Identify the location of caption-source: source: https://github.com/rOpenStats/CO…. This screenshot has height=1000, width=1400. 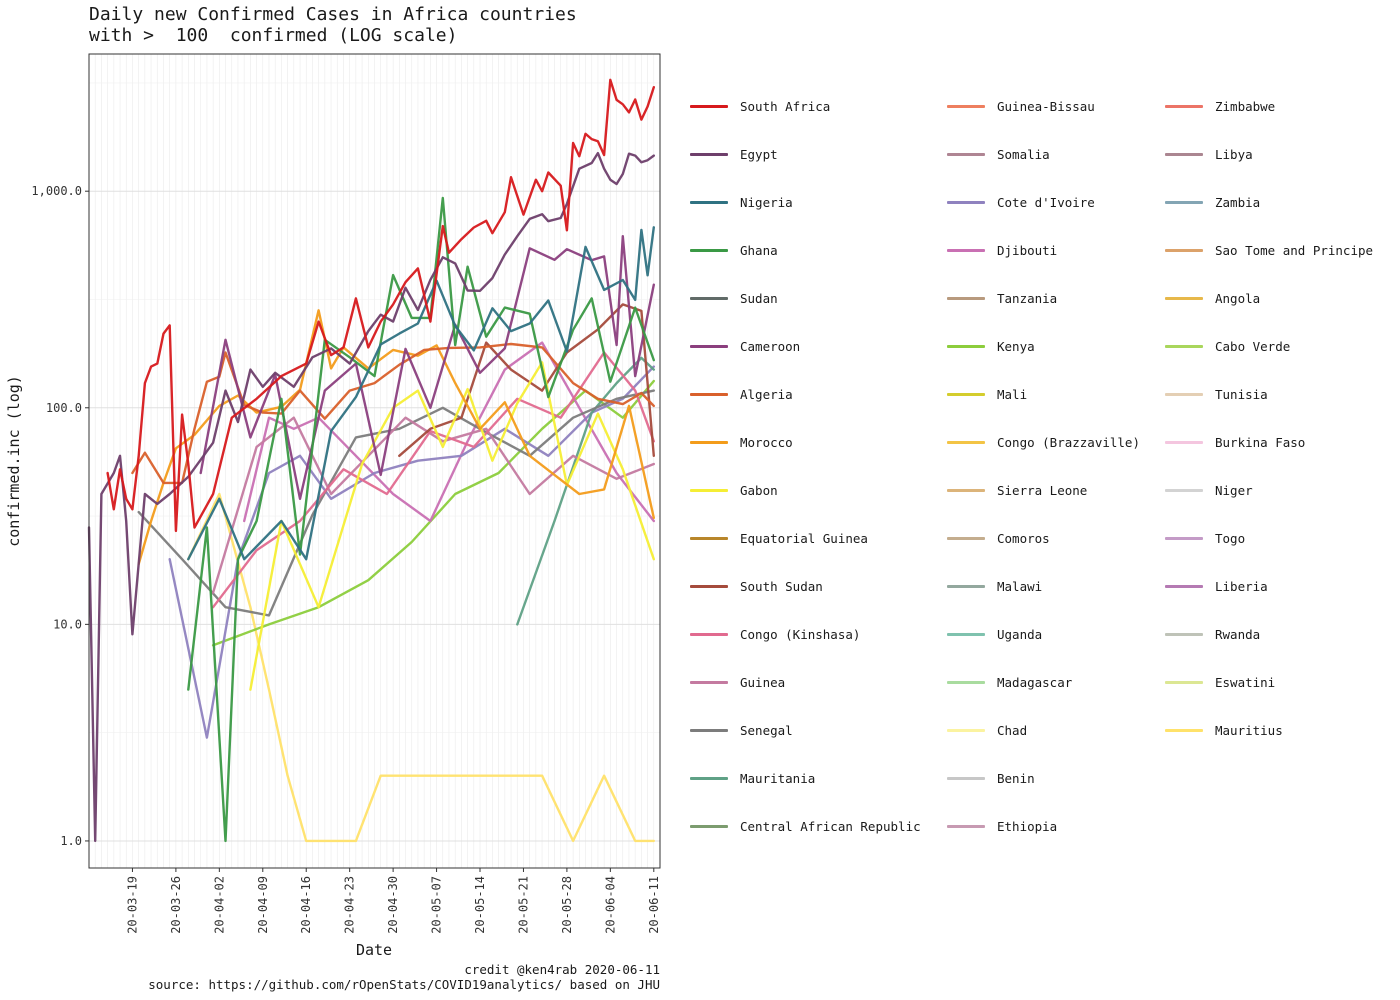
(404, 984).